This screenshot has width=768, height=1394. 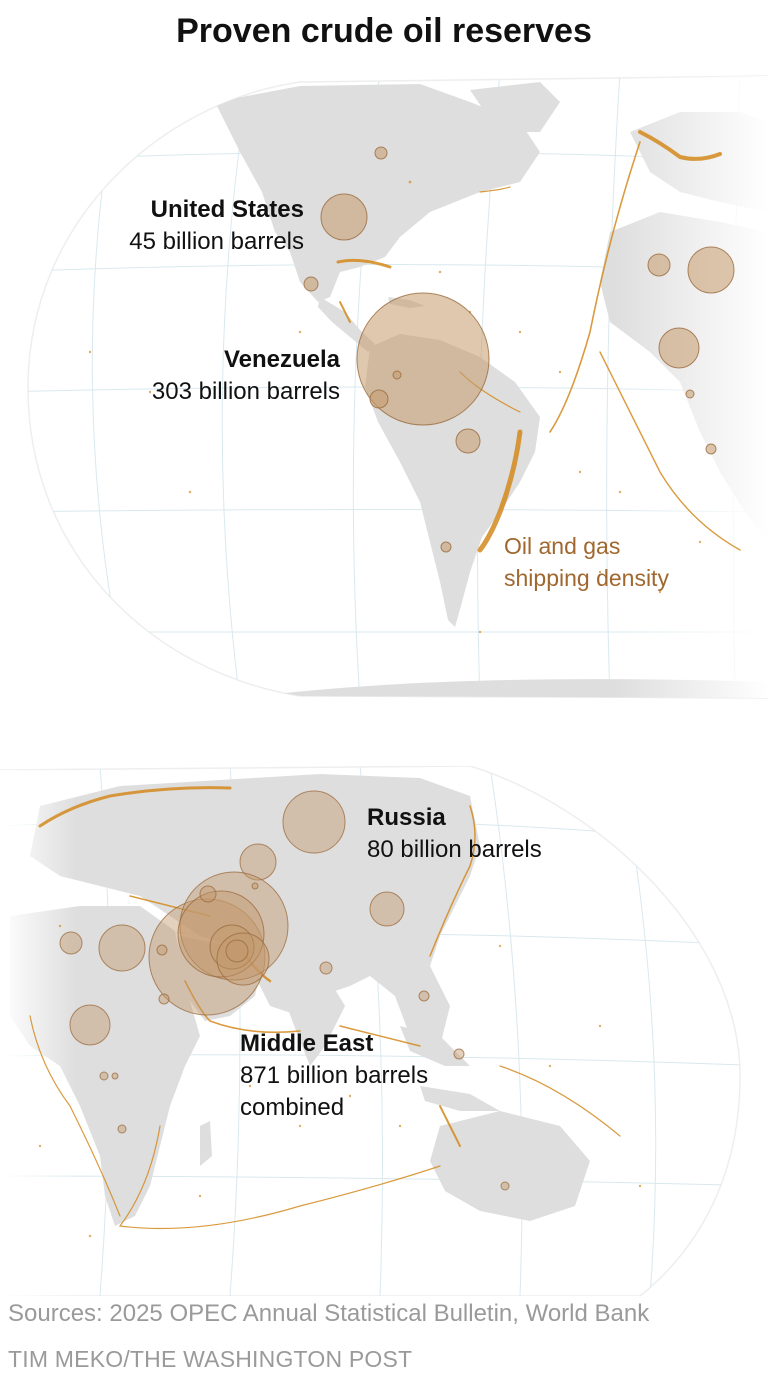 What do you see at coordinates (397, 375) in the screenshot?
I see `bubble-colombia` at bounding box center [397, 375].